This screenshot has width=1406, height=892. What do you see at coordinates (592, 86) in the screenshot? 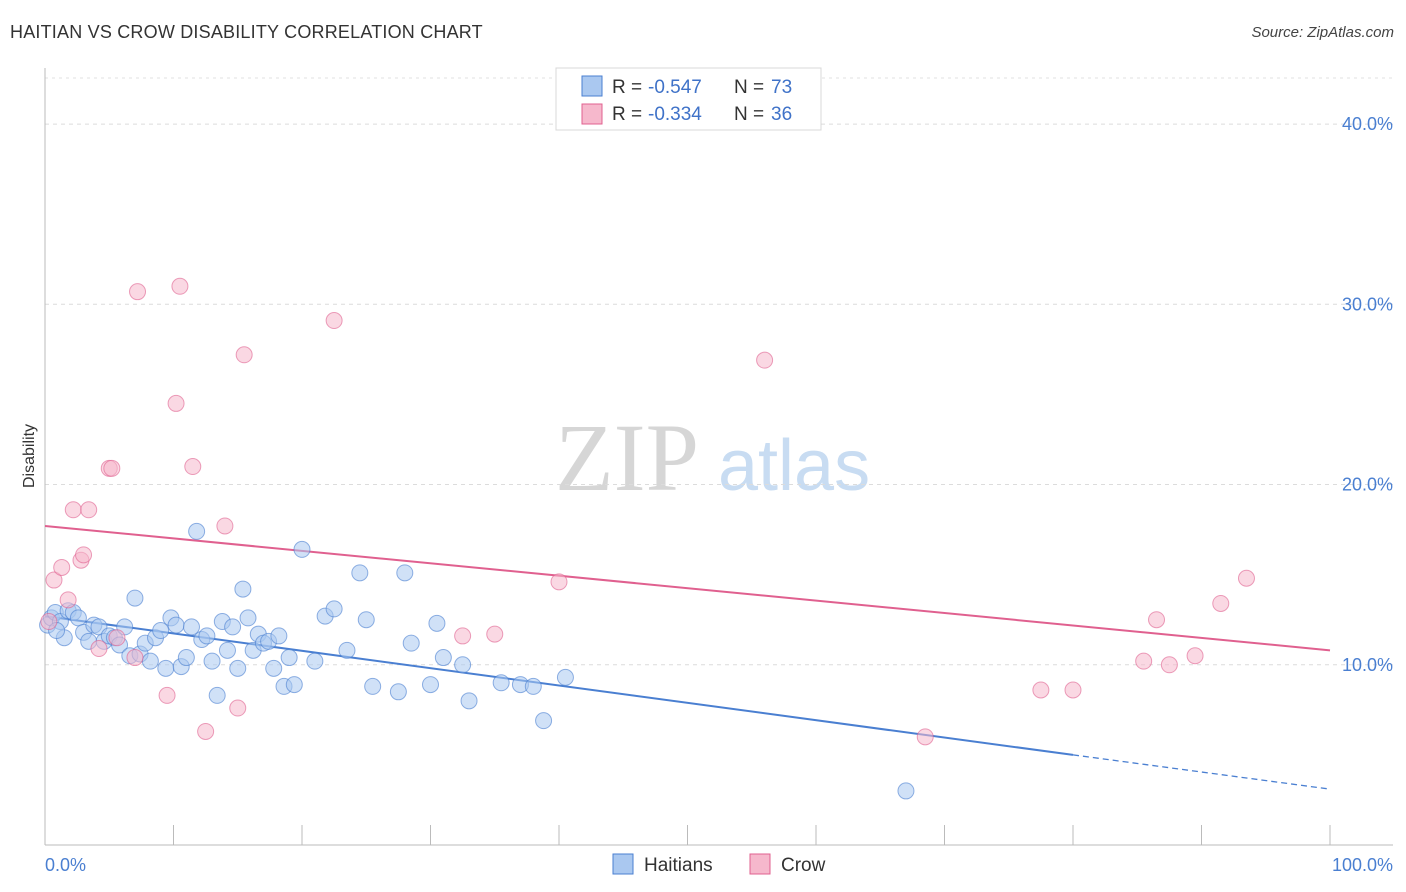
I see `legend-swatch-haitians` at bounding box center [592, 86].